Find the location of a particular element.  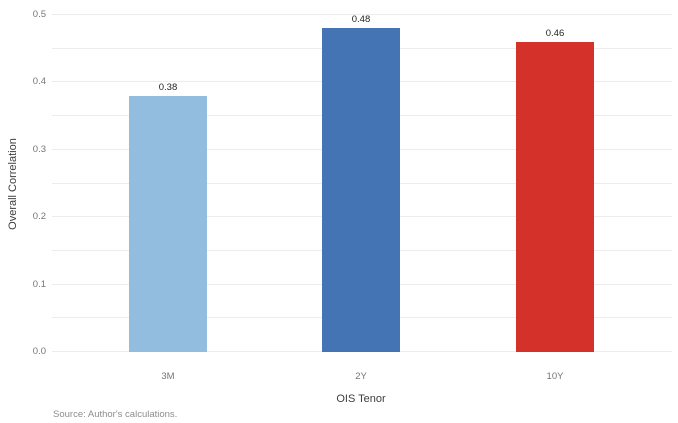

x-tick-label: 2Y is located at coordinates (361, 376).